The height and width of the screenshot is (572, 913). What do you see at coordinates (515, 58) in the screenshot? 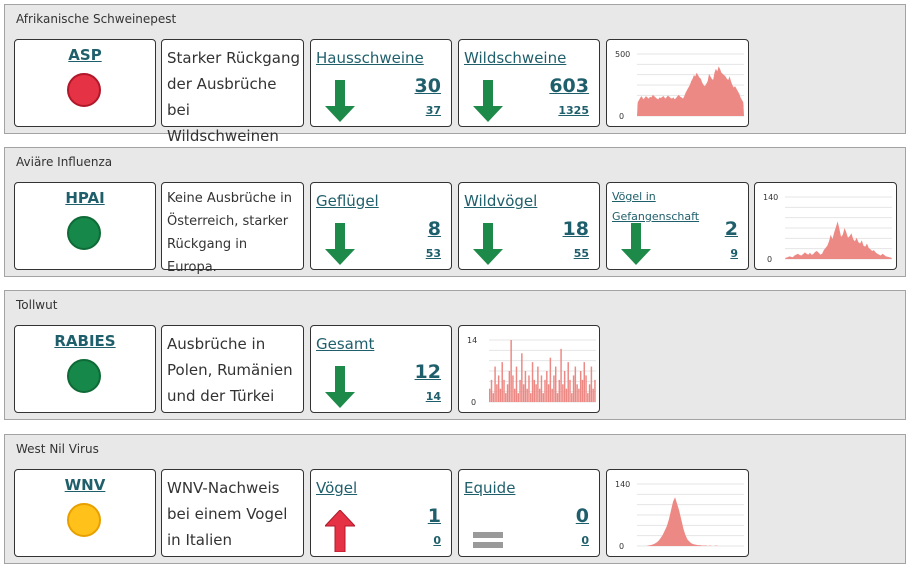
I see `metric-label-link: Wildschweine` at bounding box center [515, 58].